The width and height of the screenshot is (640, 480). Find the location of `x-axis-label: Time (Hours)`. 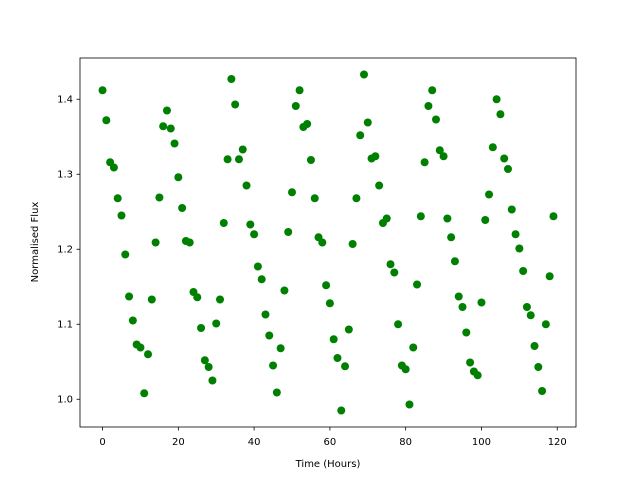

x-axis-label: Time (Hours) is located at coordinates (328, 464).